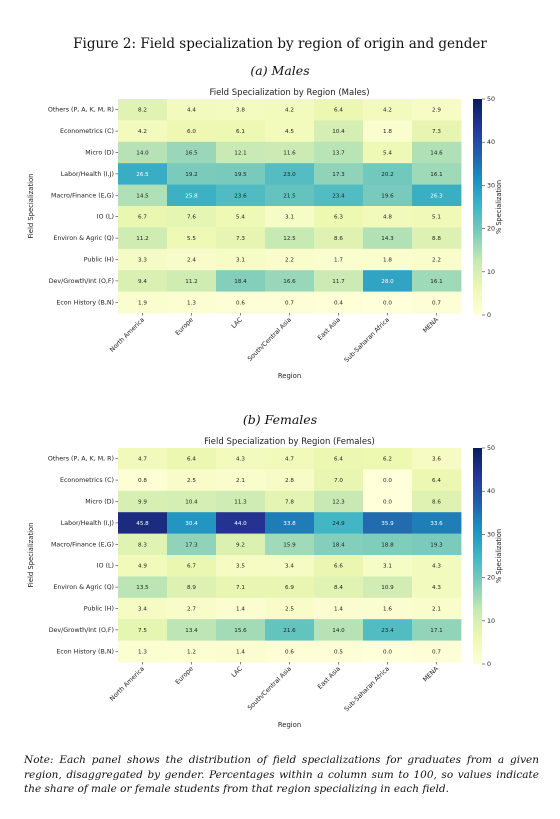  I want to click on cell-value-label: 45.8, so click(142, 524).